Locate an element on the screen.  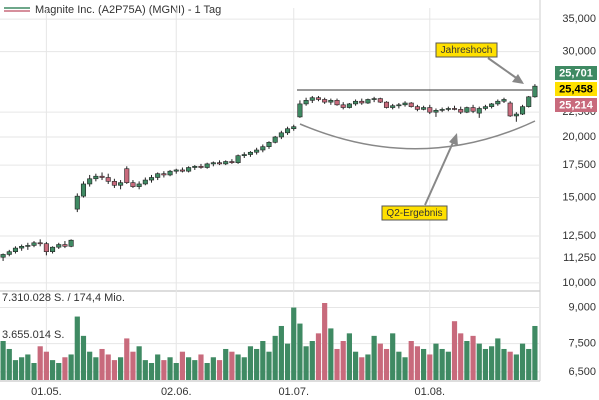
x-tick-label: 01.05. is located at coordinates (46, 392).